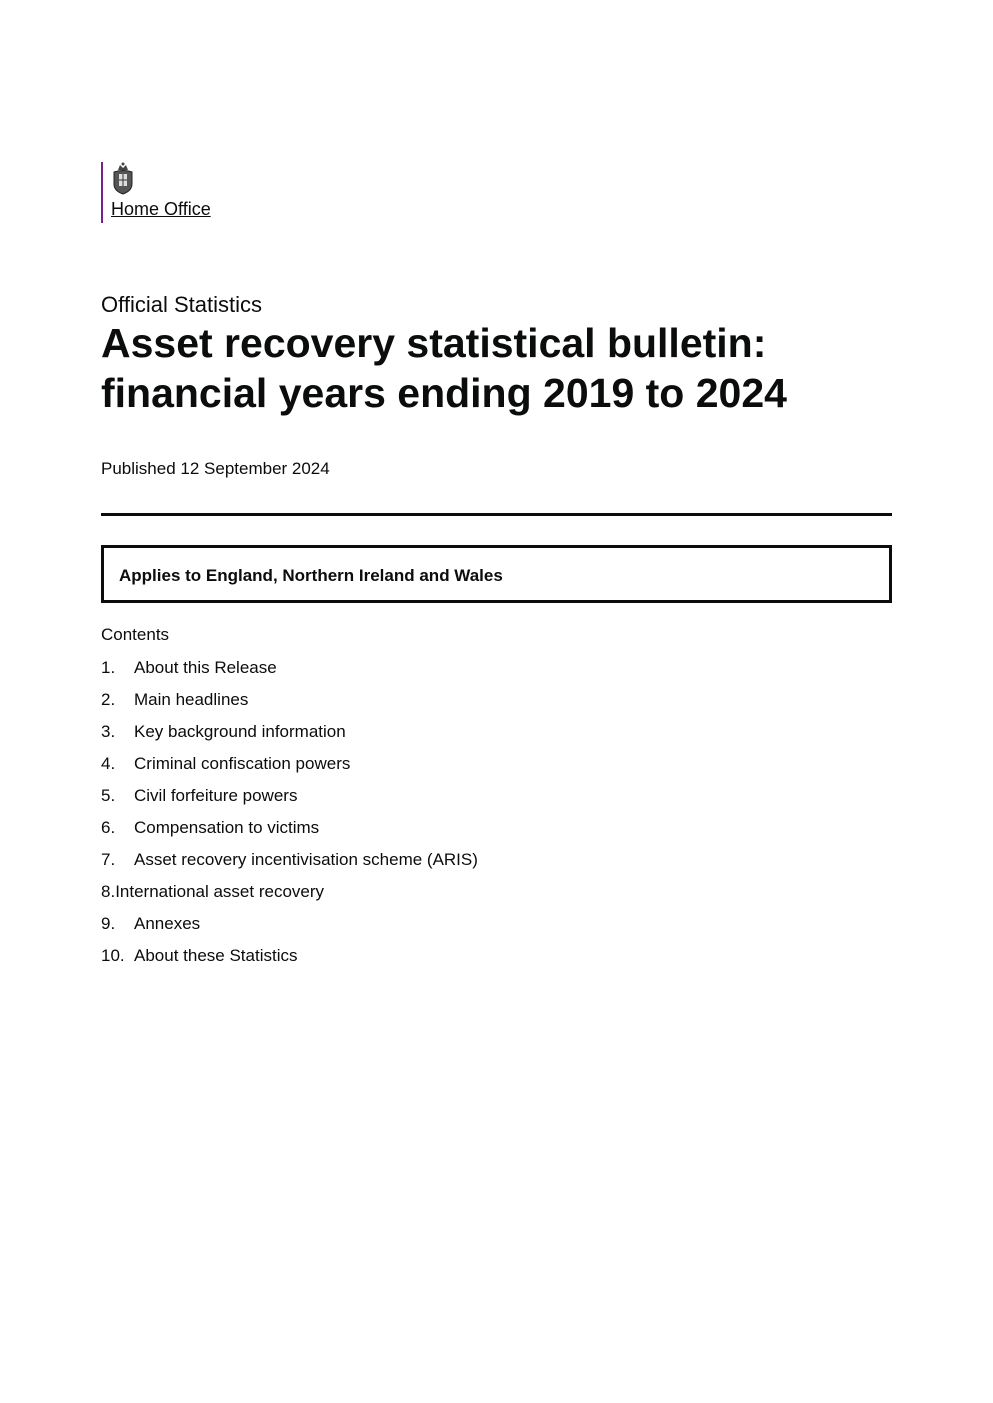 Image resolution: width=993 pixels, height=1403 pixels. What do you see at coordinates (108, 827) in the screenshot?
I see `item-number: 6.` at bounding box center [108, 827].